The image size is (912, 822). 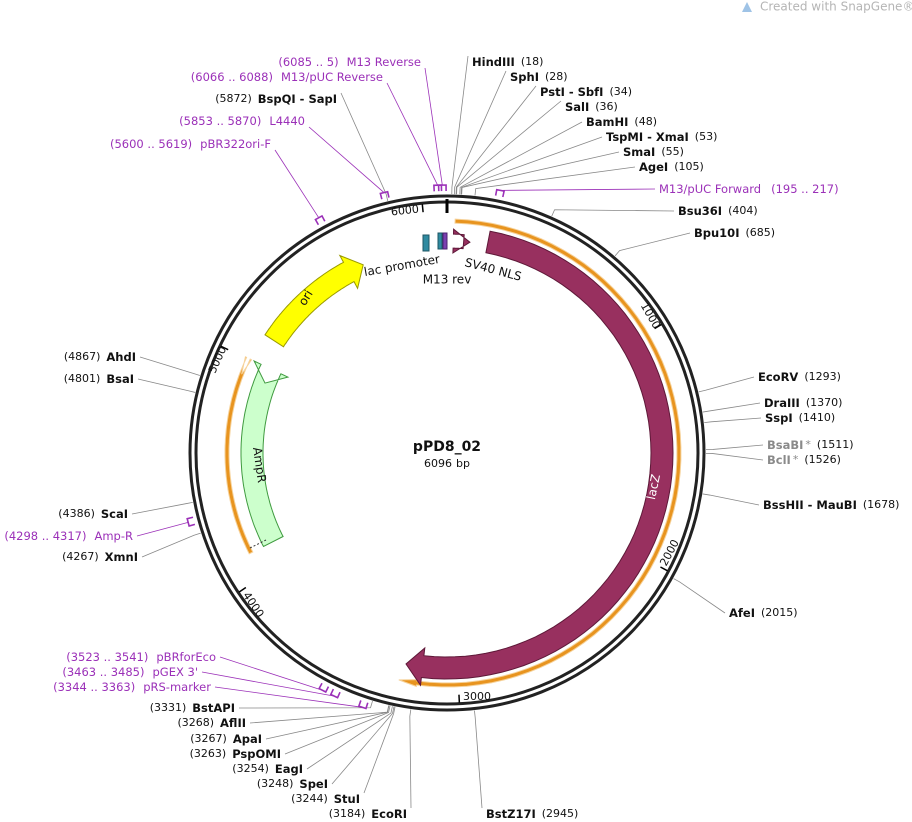 What do you see at coordinates (275, 783) in the screenshot?
I see `site-position: (3248)` at bounding box center [275, 783].